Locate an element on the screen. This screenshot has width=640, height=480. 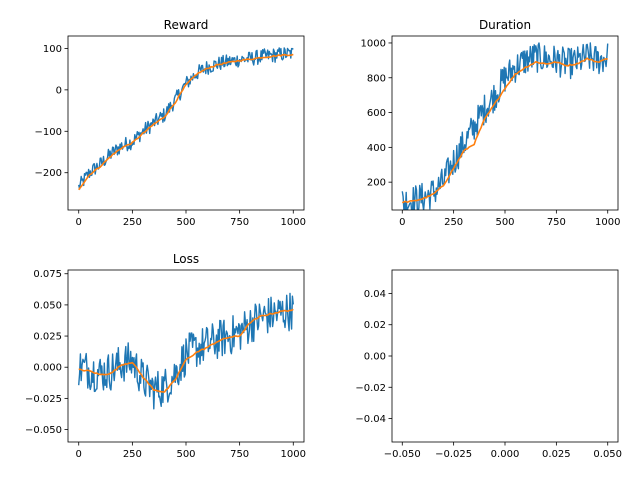
x-tick-label: 0.000 is located at coordinates (505, 454).